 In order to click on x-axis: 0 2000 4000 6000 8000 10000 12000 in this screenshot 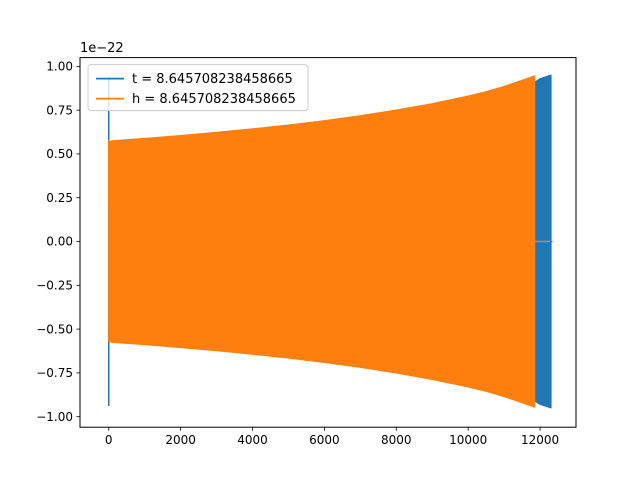, I will do `click(332, 437)`.